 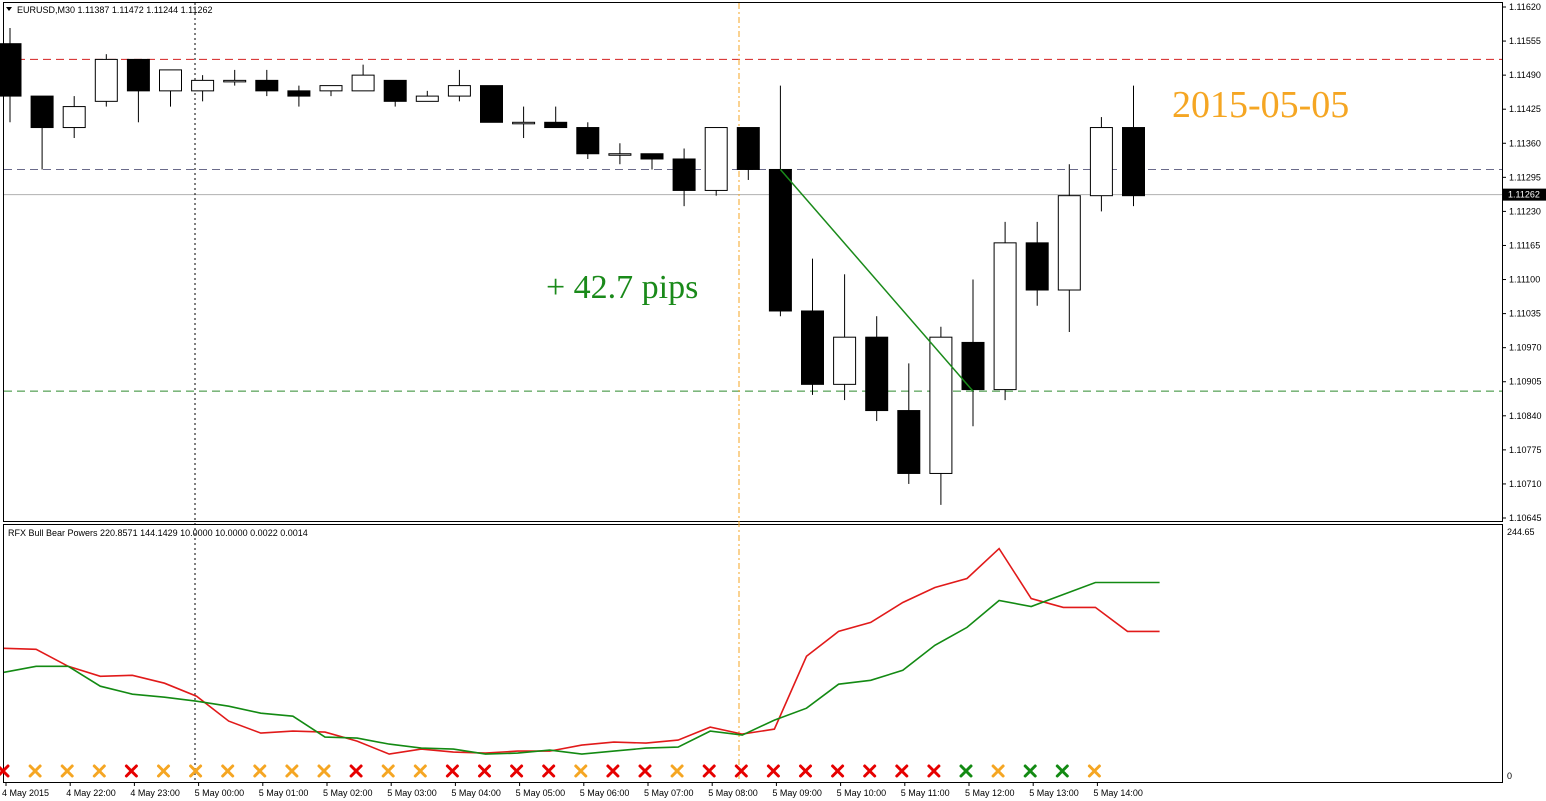 What do you see at coordinates (1118, 793) in the screenshot?
I see `time-tick-label: 5 May 14:00` at bounding box center [1118, 793].